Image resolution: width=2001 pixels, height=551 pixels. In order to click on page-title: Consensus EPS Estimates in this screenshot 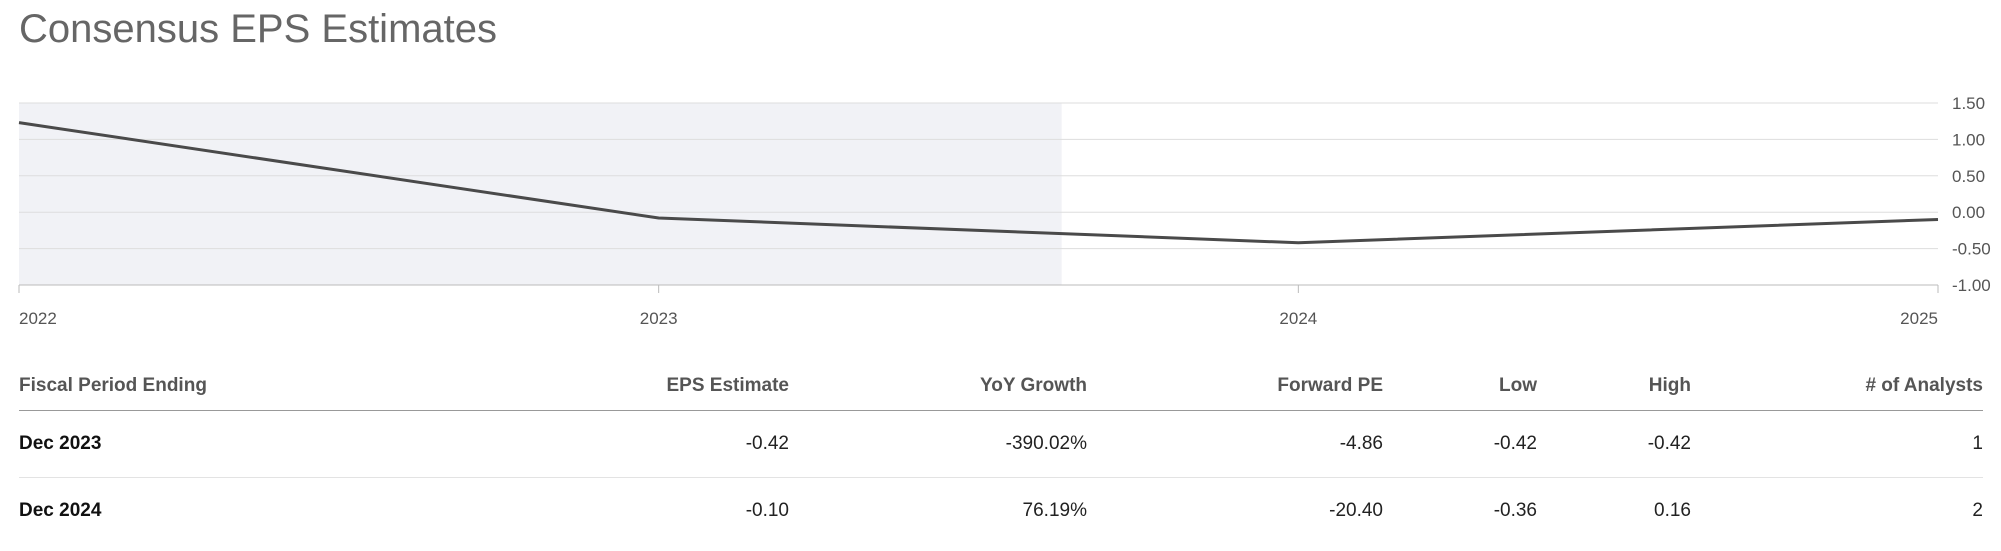, I will do `click(258, 29)`.